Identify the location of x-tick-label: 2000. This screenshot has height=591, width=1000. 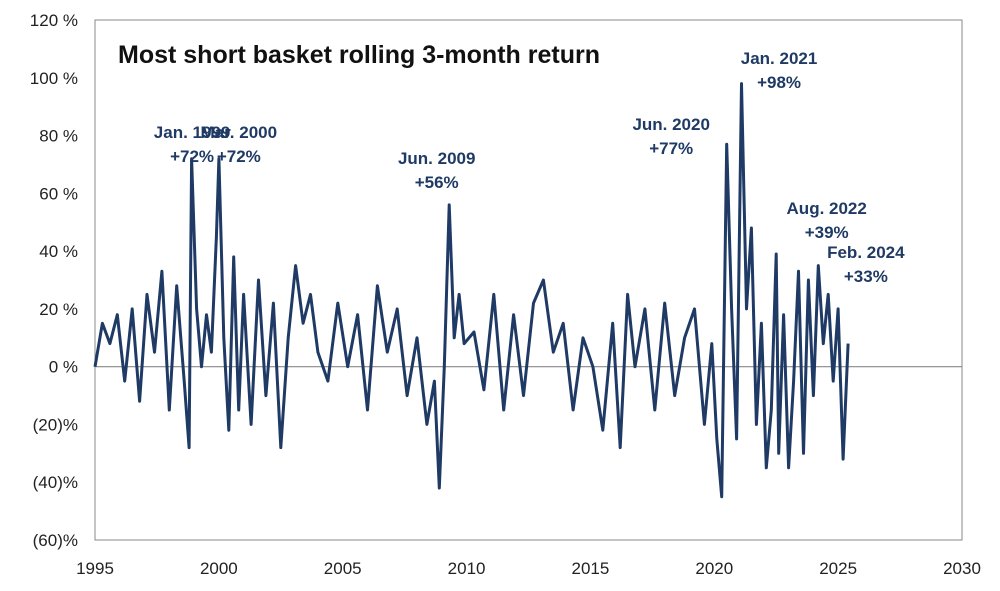
(219, 568).